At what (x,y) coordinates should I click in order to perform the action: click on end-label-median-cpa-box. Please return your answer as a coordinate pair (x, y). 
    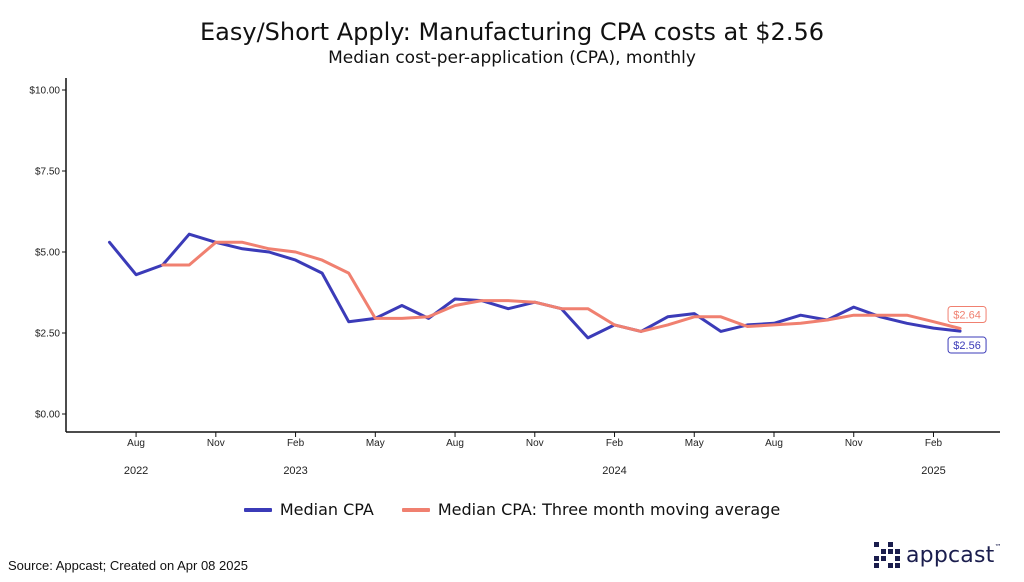
    Looking at the image, I should click on (967, 345).